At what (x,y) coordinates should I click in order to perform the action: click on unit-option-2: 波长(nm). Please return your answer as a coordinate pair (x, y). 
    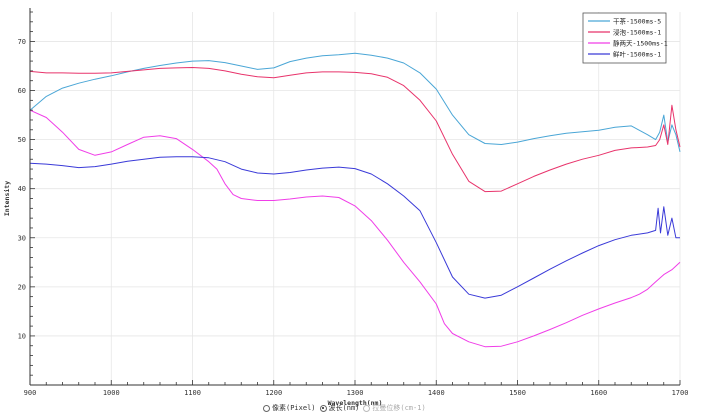
    Looking at the image, I should click on (339, 408).